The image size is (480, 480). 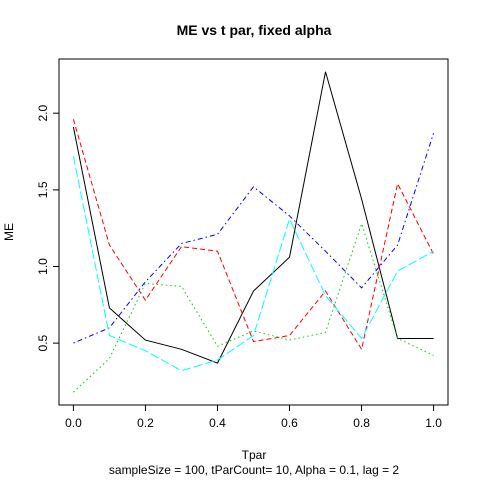 What do you see at coordinates (73, 423) in the screenshot?
I see `x-tick-label: 0.0` at bounding box center [73, 423].